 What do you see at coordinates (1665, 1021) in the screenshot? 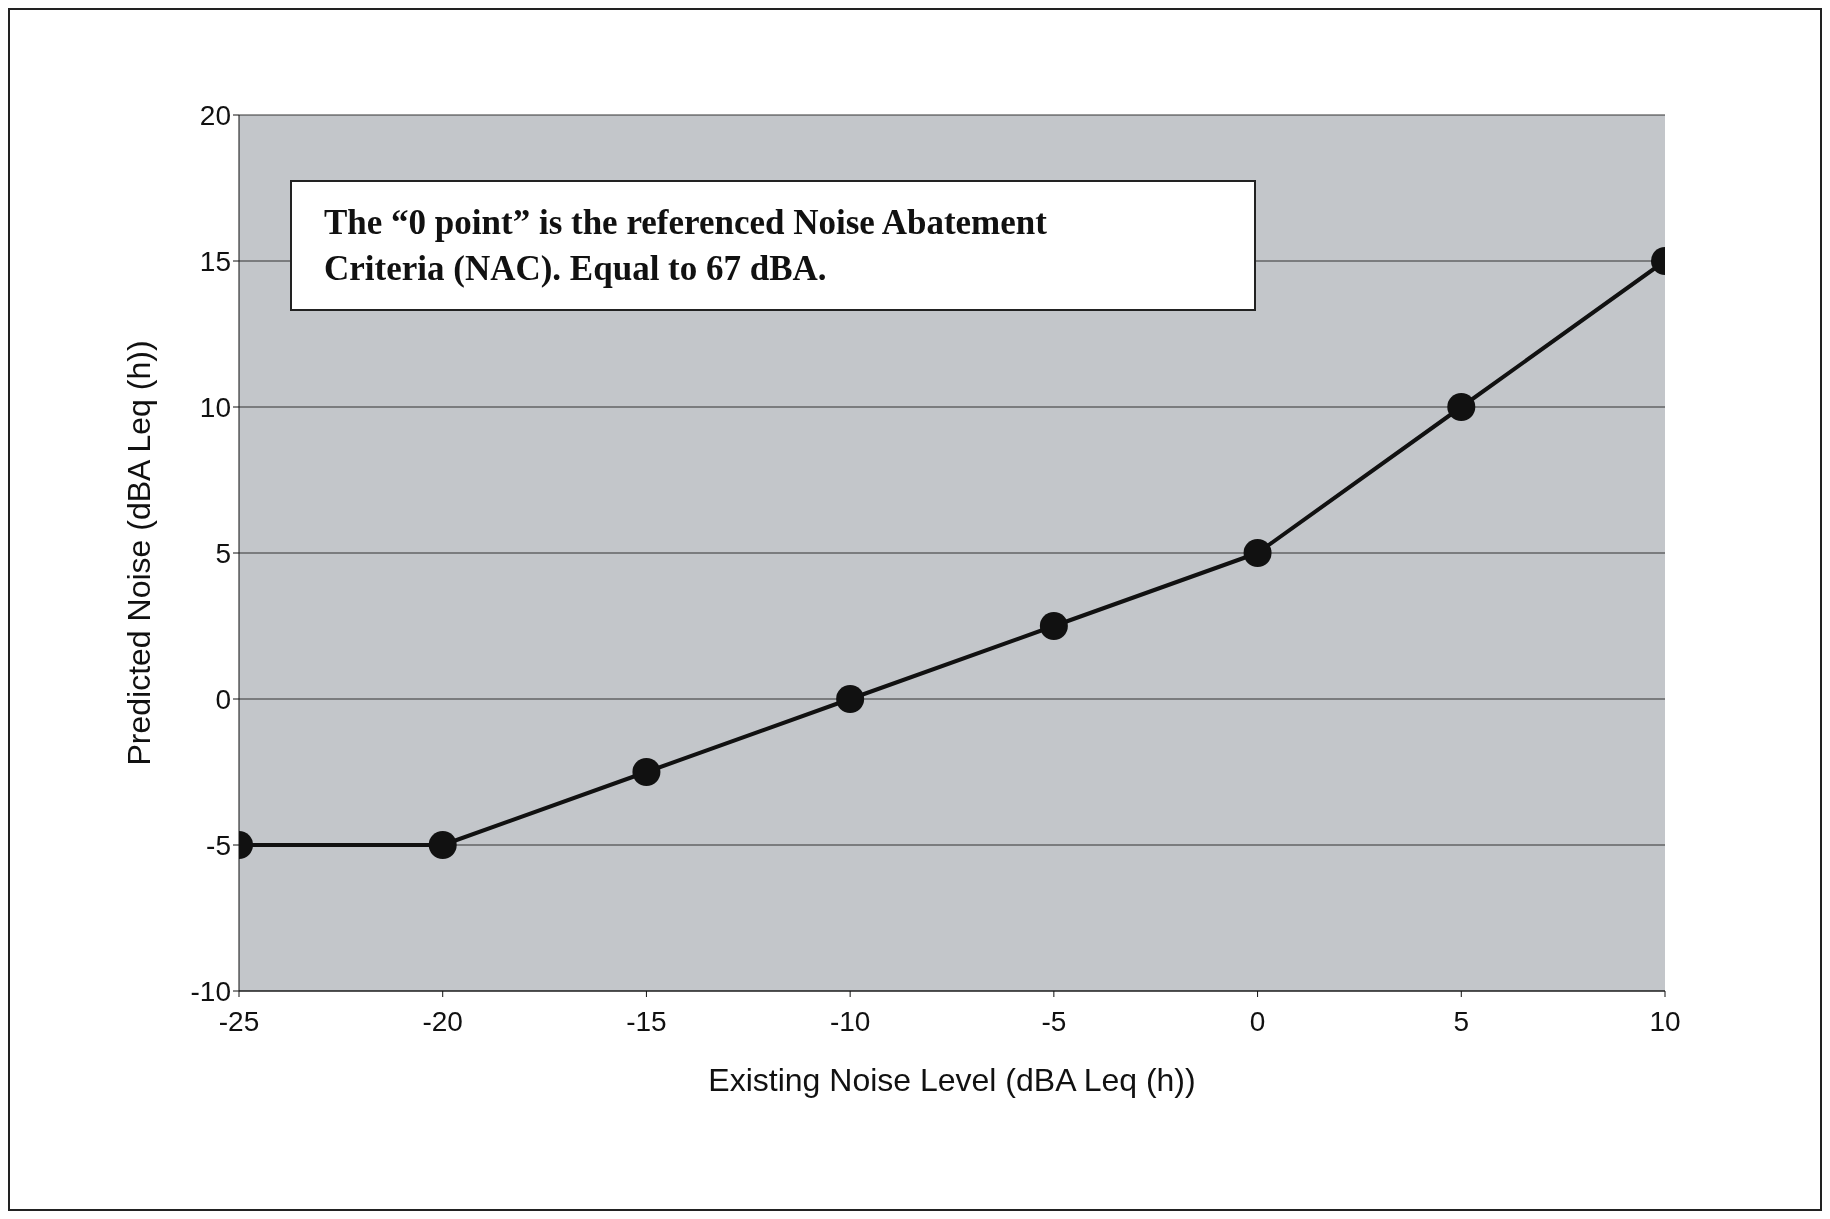
I see `x-tick-label: 10` at bounding box center [1665, 1021].